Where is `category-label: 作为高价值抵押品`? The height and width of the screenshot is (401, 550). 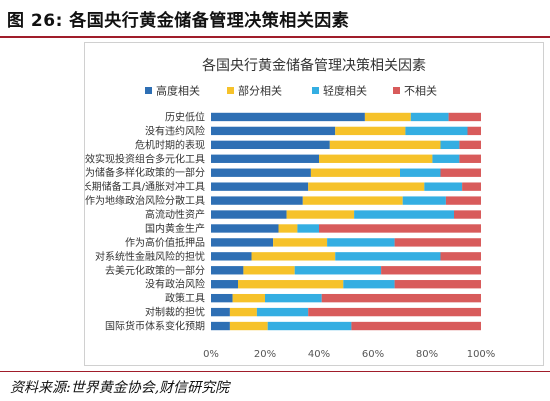 category-label: 作为高价值抵押品 is located at coordinates (165, 242).